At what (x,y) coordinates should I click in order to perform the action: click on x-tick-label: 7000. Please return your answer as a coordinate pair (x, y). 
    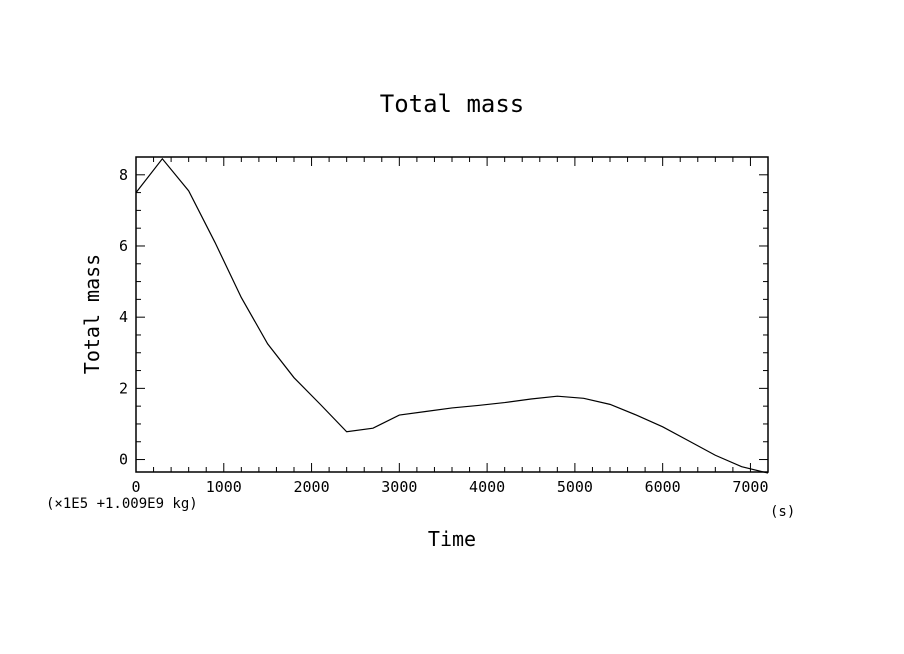
    Looking at the image, I should click on (750, 487).